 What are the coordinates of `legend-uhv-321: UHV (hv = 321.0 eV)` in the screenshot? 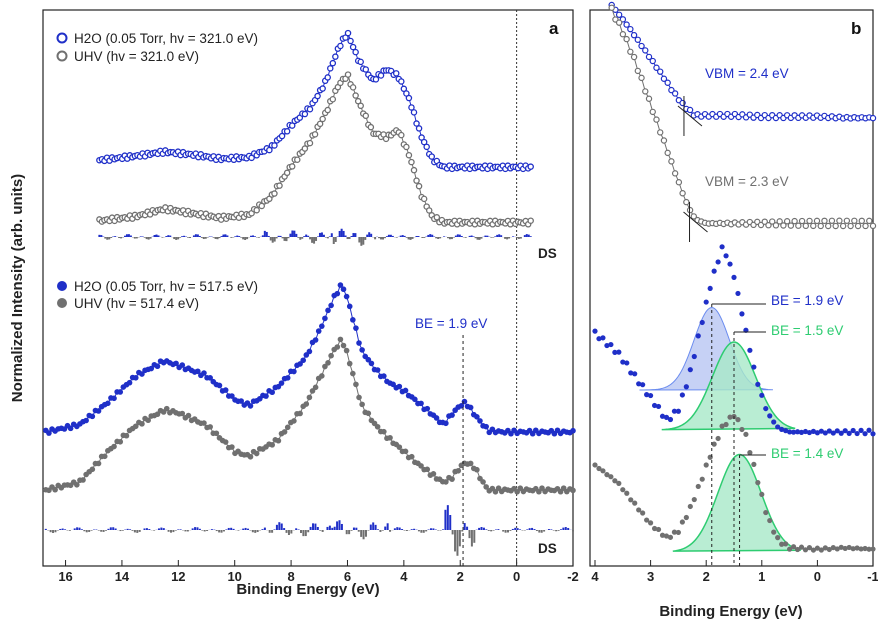 It's located at (136, 56).